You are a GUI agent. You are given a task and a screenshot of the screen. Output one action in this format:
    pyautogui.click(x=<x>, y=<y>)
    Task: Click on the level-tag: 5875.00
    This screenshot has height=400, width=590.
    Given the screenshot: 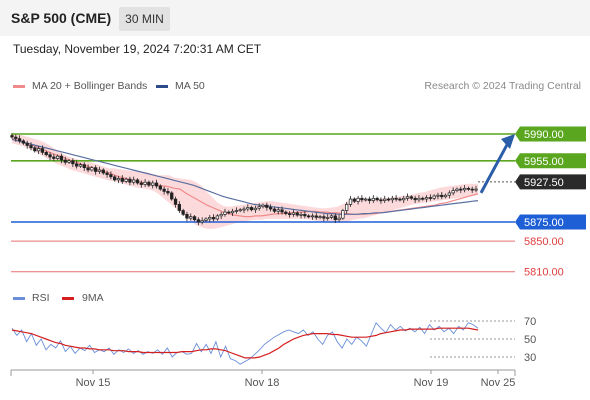 What is the action you would take?
    pyautogui.click(x=550, y=222)
    